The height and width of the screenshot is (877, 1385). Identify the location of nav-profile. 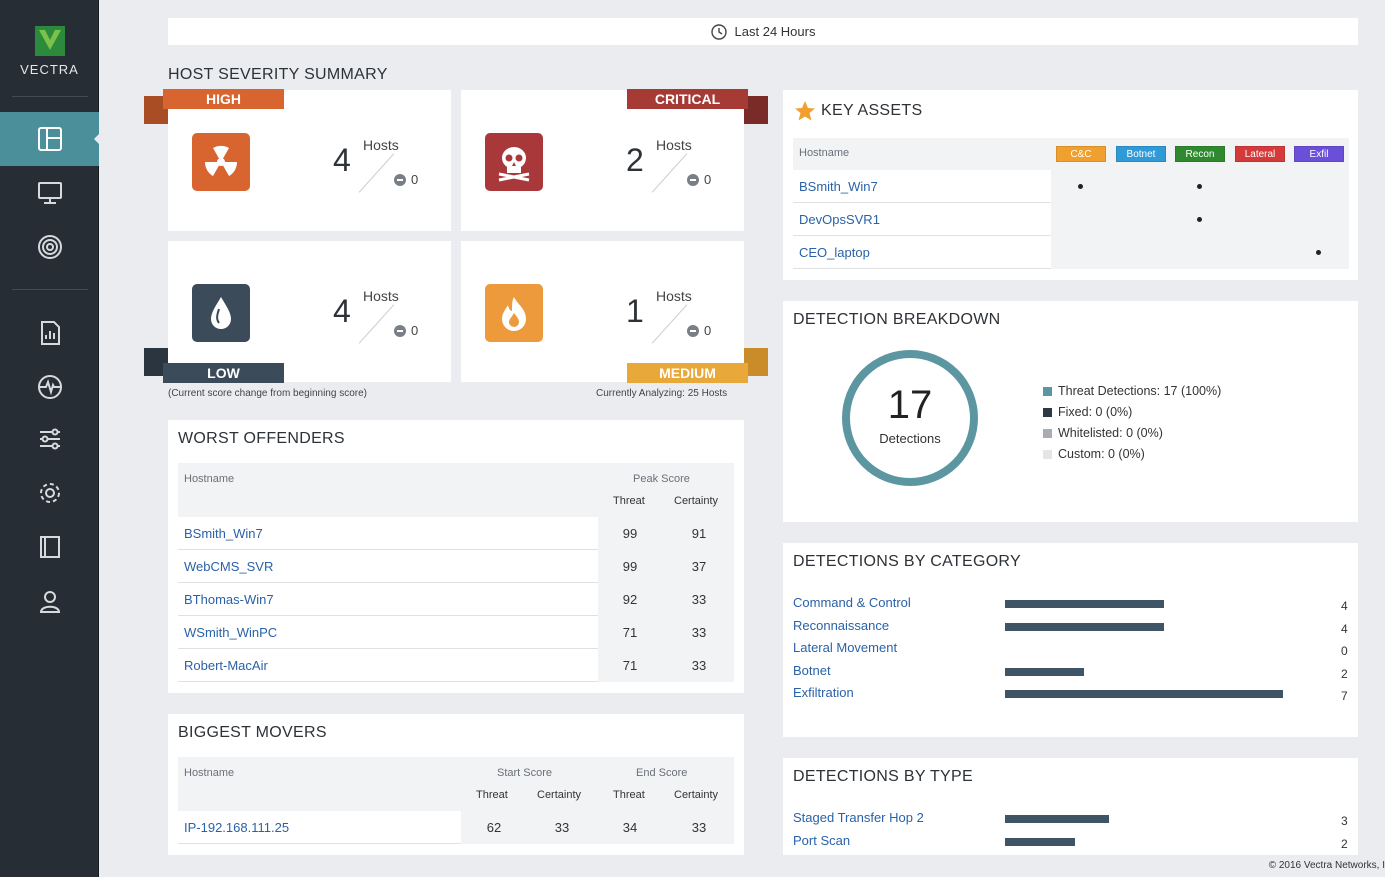
(49, 601).